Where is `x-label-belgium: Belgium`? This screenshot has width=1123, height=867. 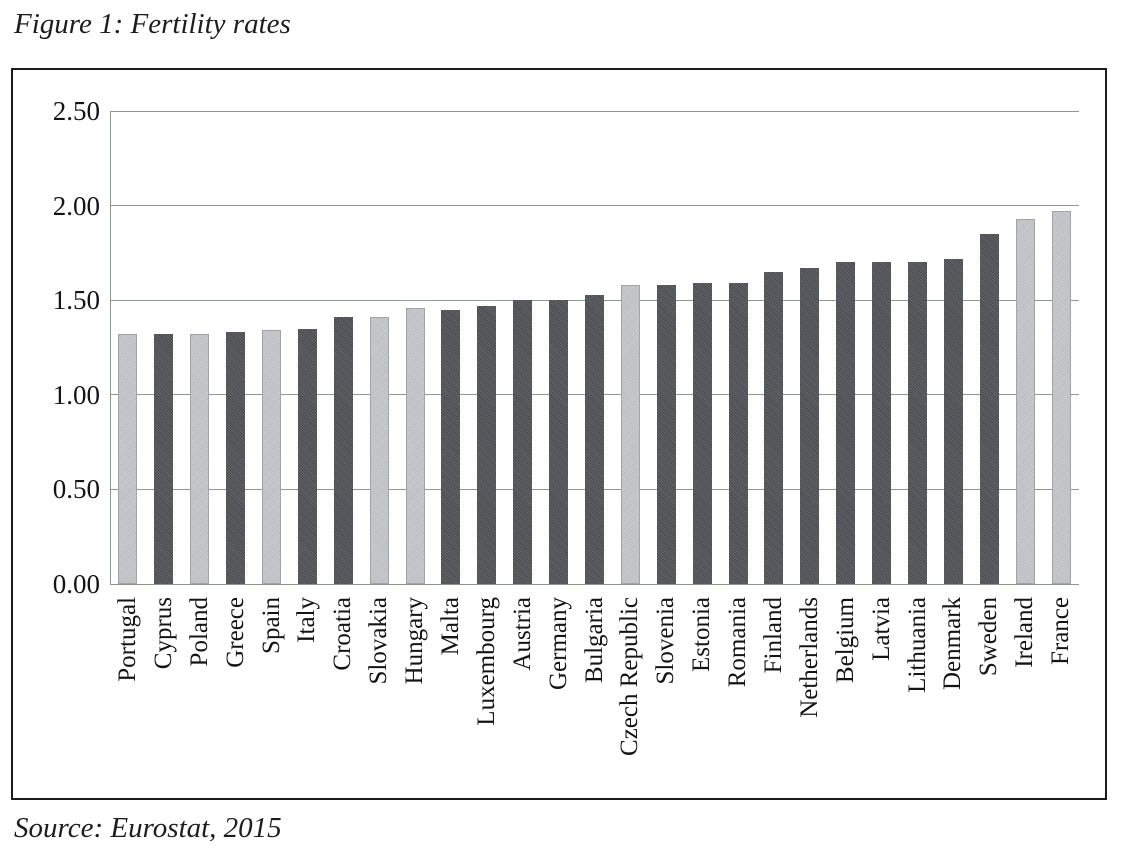
x-label-belgium: Belgium is located at coordinates (845, 640).